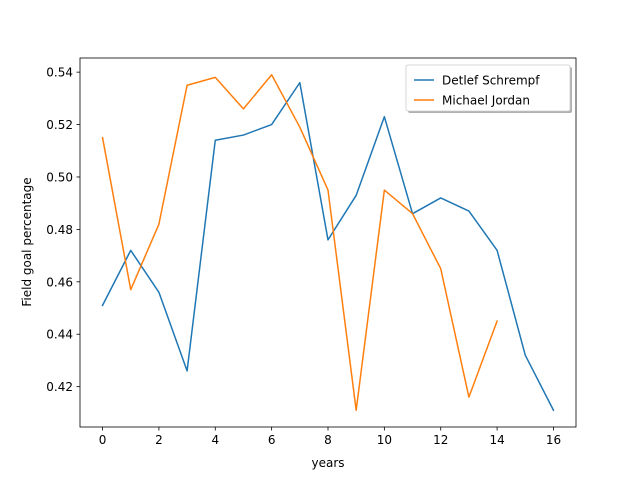 This screenshot has height=484, width=640. Describe the element at coordinates (215, 440) in the screenshot. I see `x-tick-label: 4` at that location.